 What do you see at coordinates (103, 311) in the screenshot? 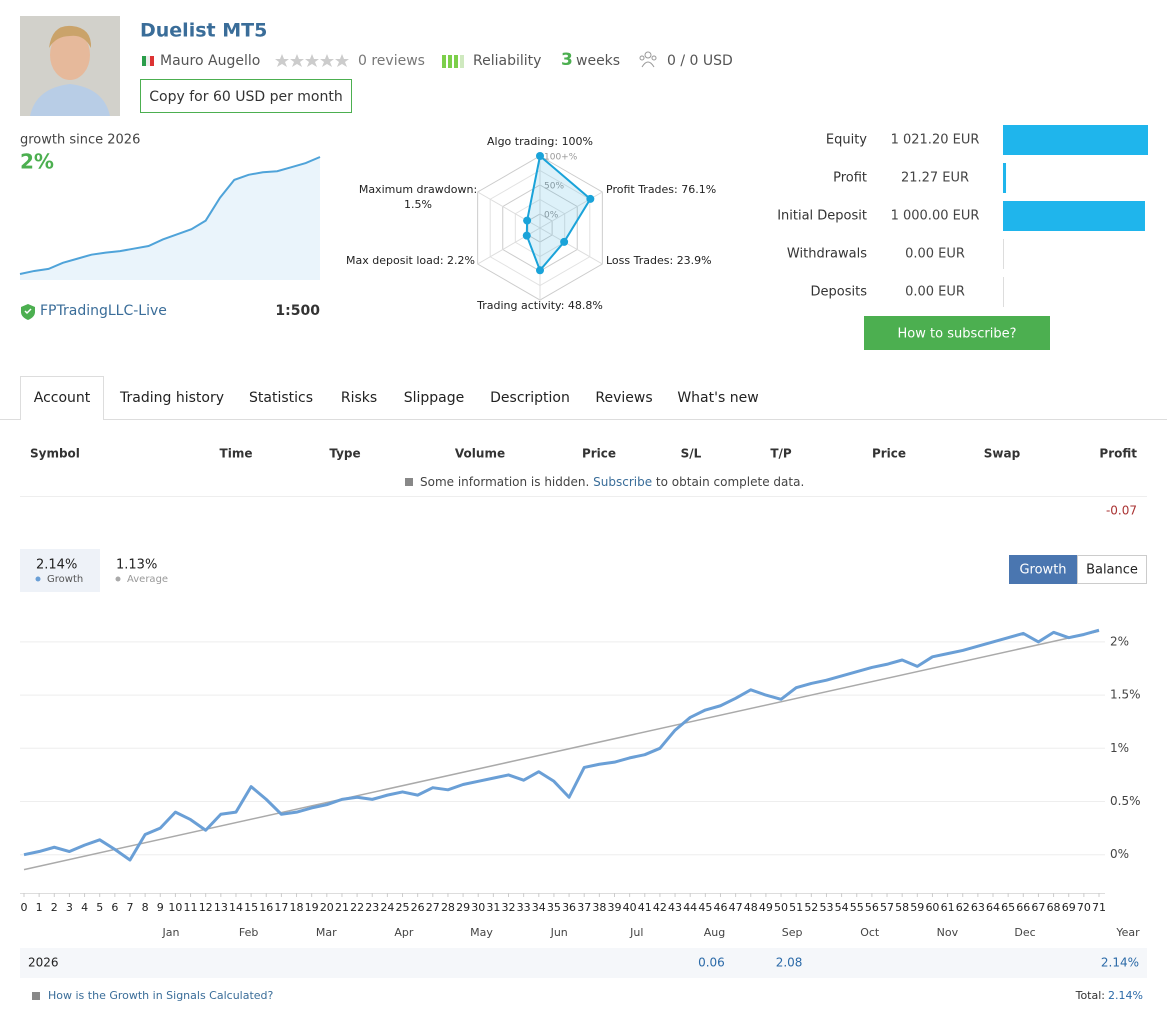
I see `broker: FPTradingLLC-Live` at bounding box center [103, 311].